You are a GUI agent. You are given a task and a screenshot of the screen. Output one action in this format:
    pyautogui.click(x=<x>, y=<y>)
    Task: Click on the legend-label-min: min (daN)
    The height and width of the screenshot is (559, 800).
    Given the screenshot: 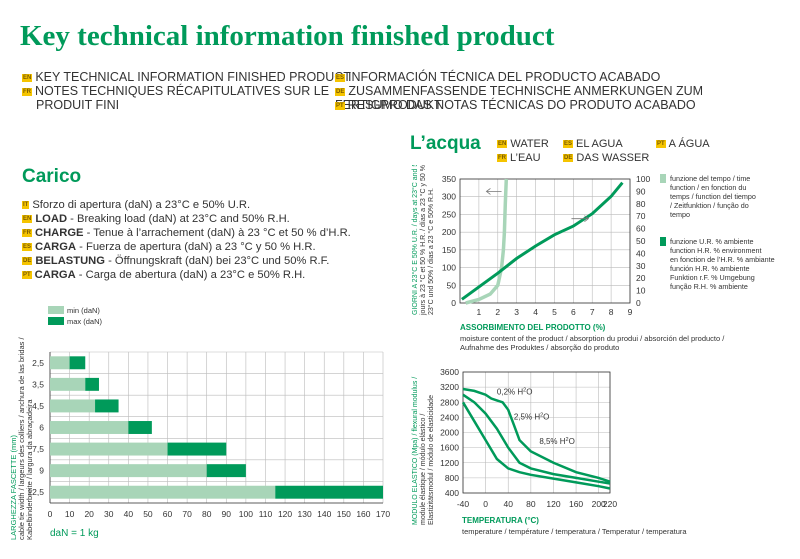 What is the action you would take?
    pyautogui.click(x=83, y=310)
    